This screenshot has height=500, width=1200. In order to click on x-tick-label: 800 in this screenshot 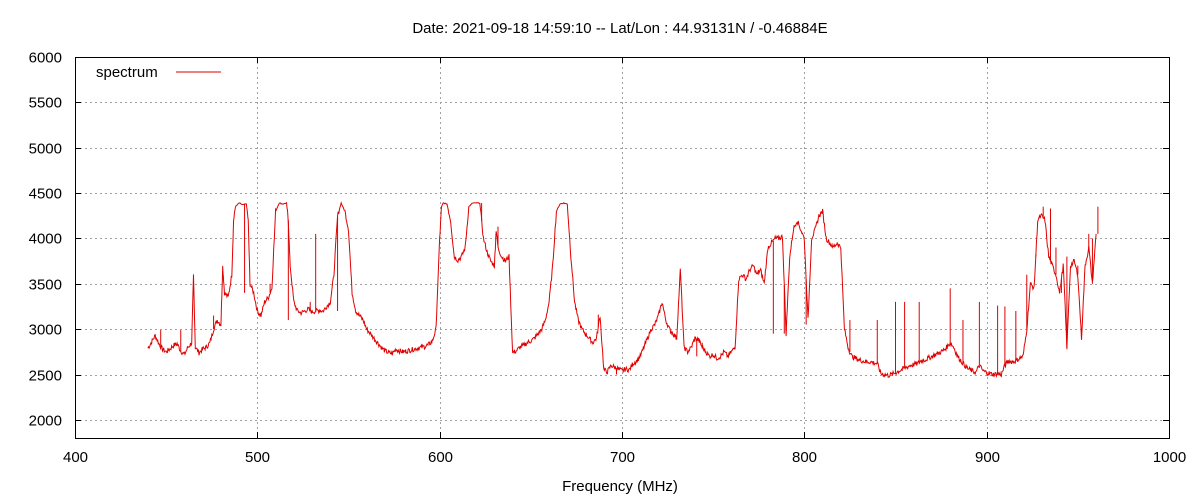, I will do `click(804, 457)`.